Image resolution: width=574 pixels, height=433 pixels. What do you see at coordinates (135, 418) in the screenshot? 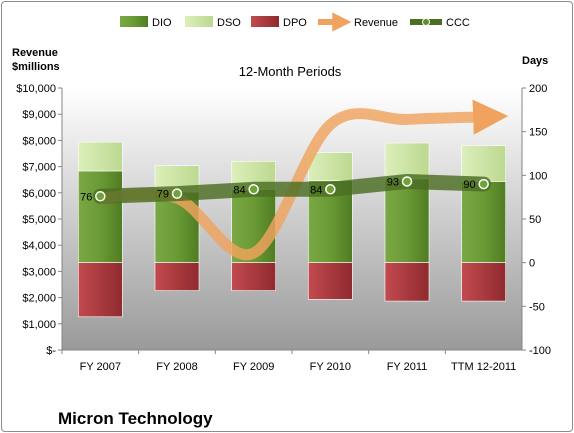
I see `company-name: Micron Technology` at bounding box center [135, 418].